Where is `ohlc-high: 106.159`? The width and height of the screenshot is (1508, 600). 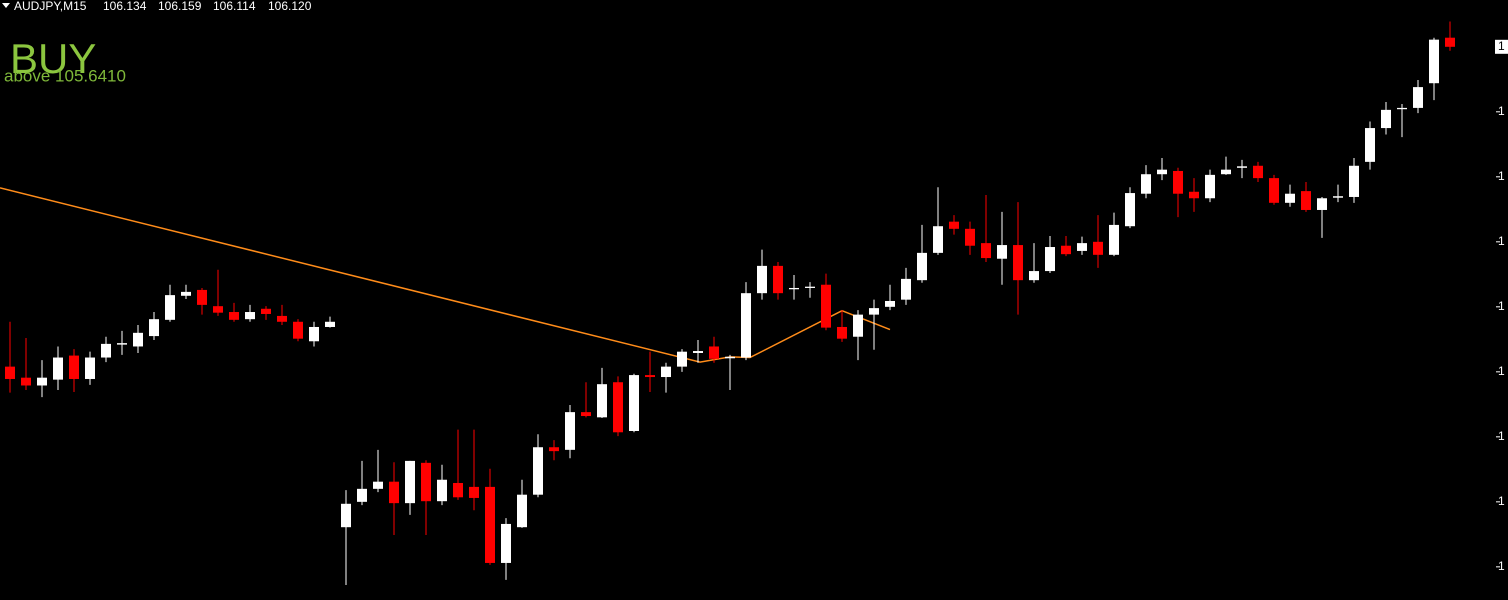 ohlc-high: 106.159 is located at coordinates (180, 6).